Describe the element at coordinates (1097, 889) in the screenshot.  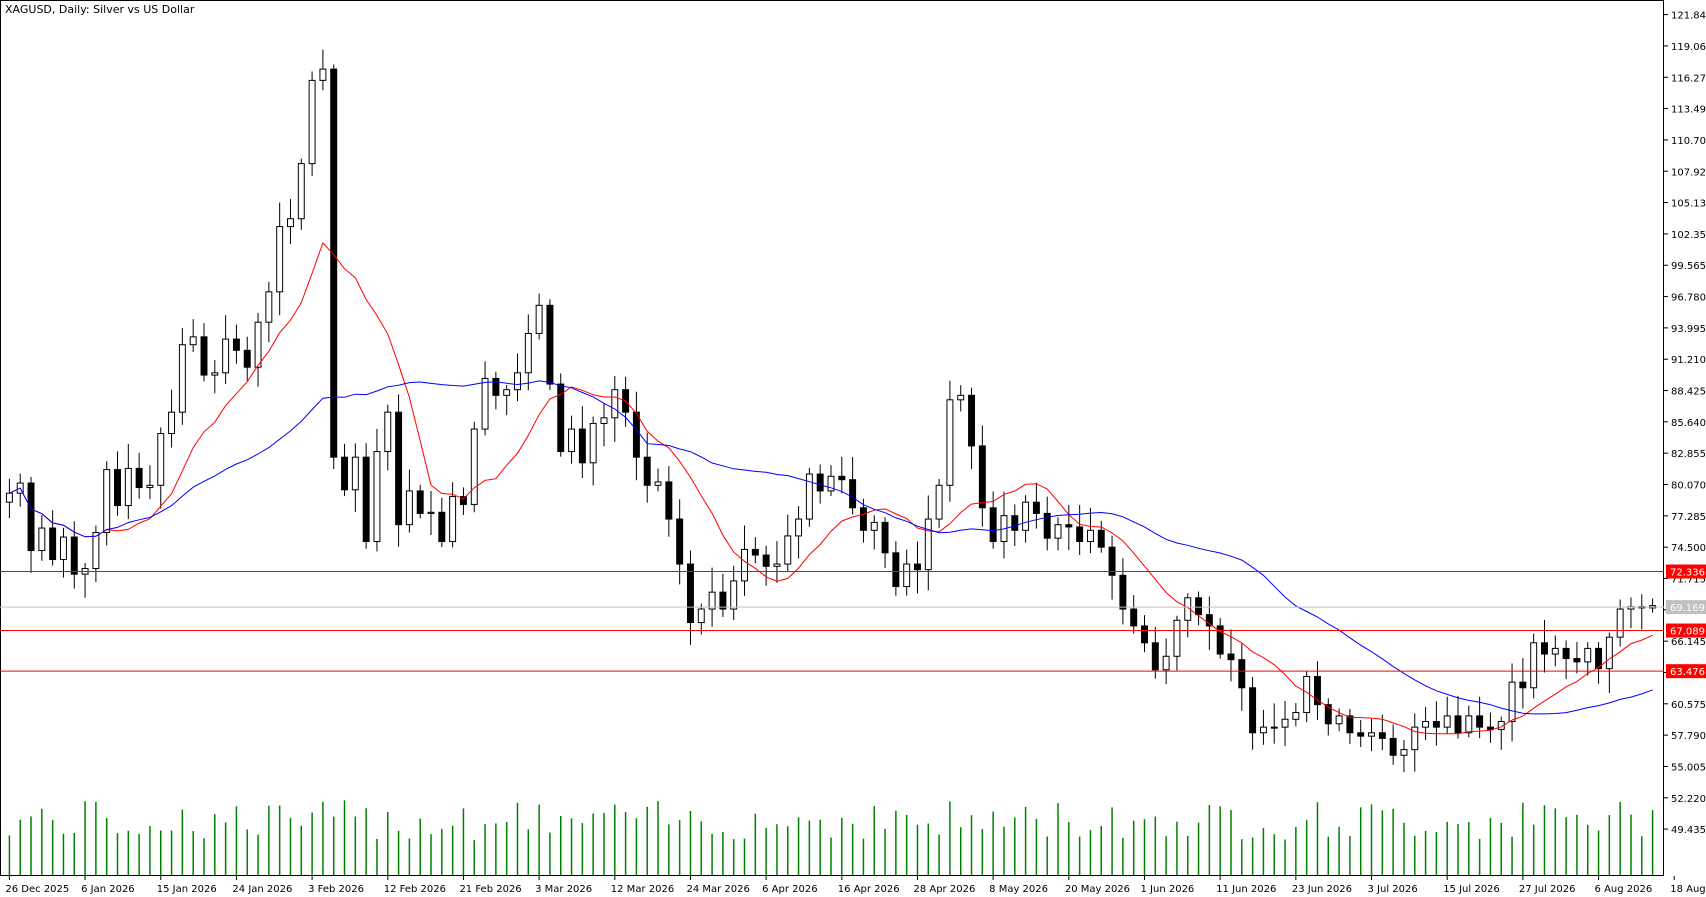
I see `time-tick-label: 20 May 2026` at that location.